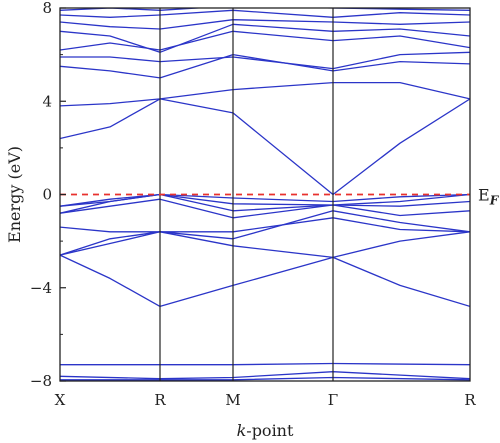 The image size is (500, 443). I want to click on y-tick-label: 8, so click(47, 8).